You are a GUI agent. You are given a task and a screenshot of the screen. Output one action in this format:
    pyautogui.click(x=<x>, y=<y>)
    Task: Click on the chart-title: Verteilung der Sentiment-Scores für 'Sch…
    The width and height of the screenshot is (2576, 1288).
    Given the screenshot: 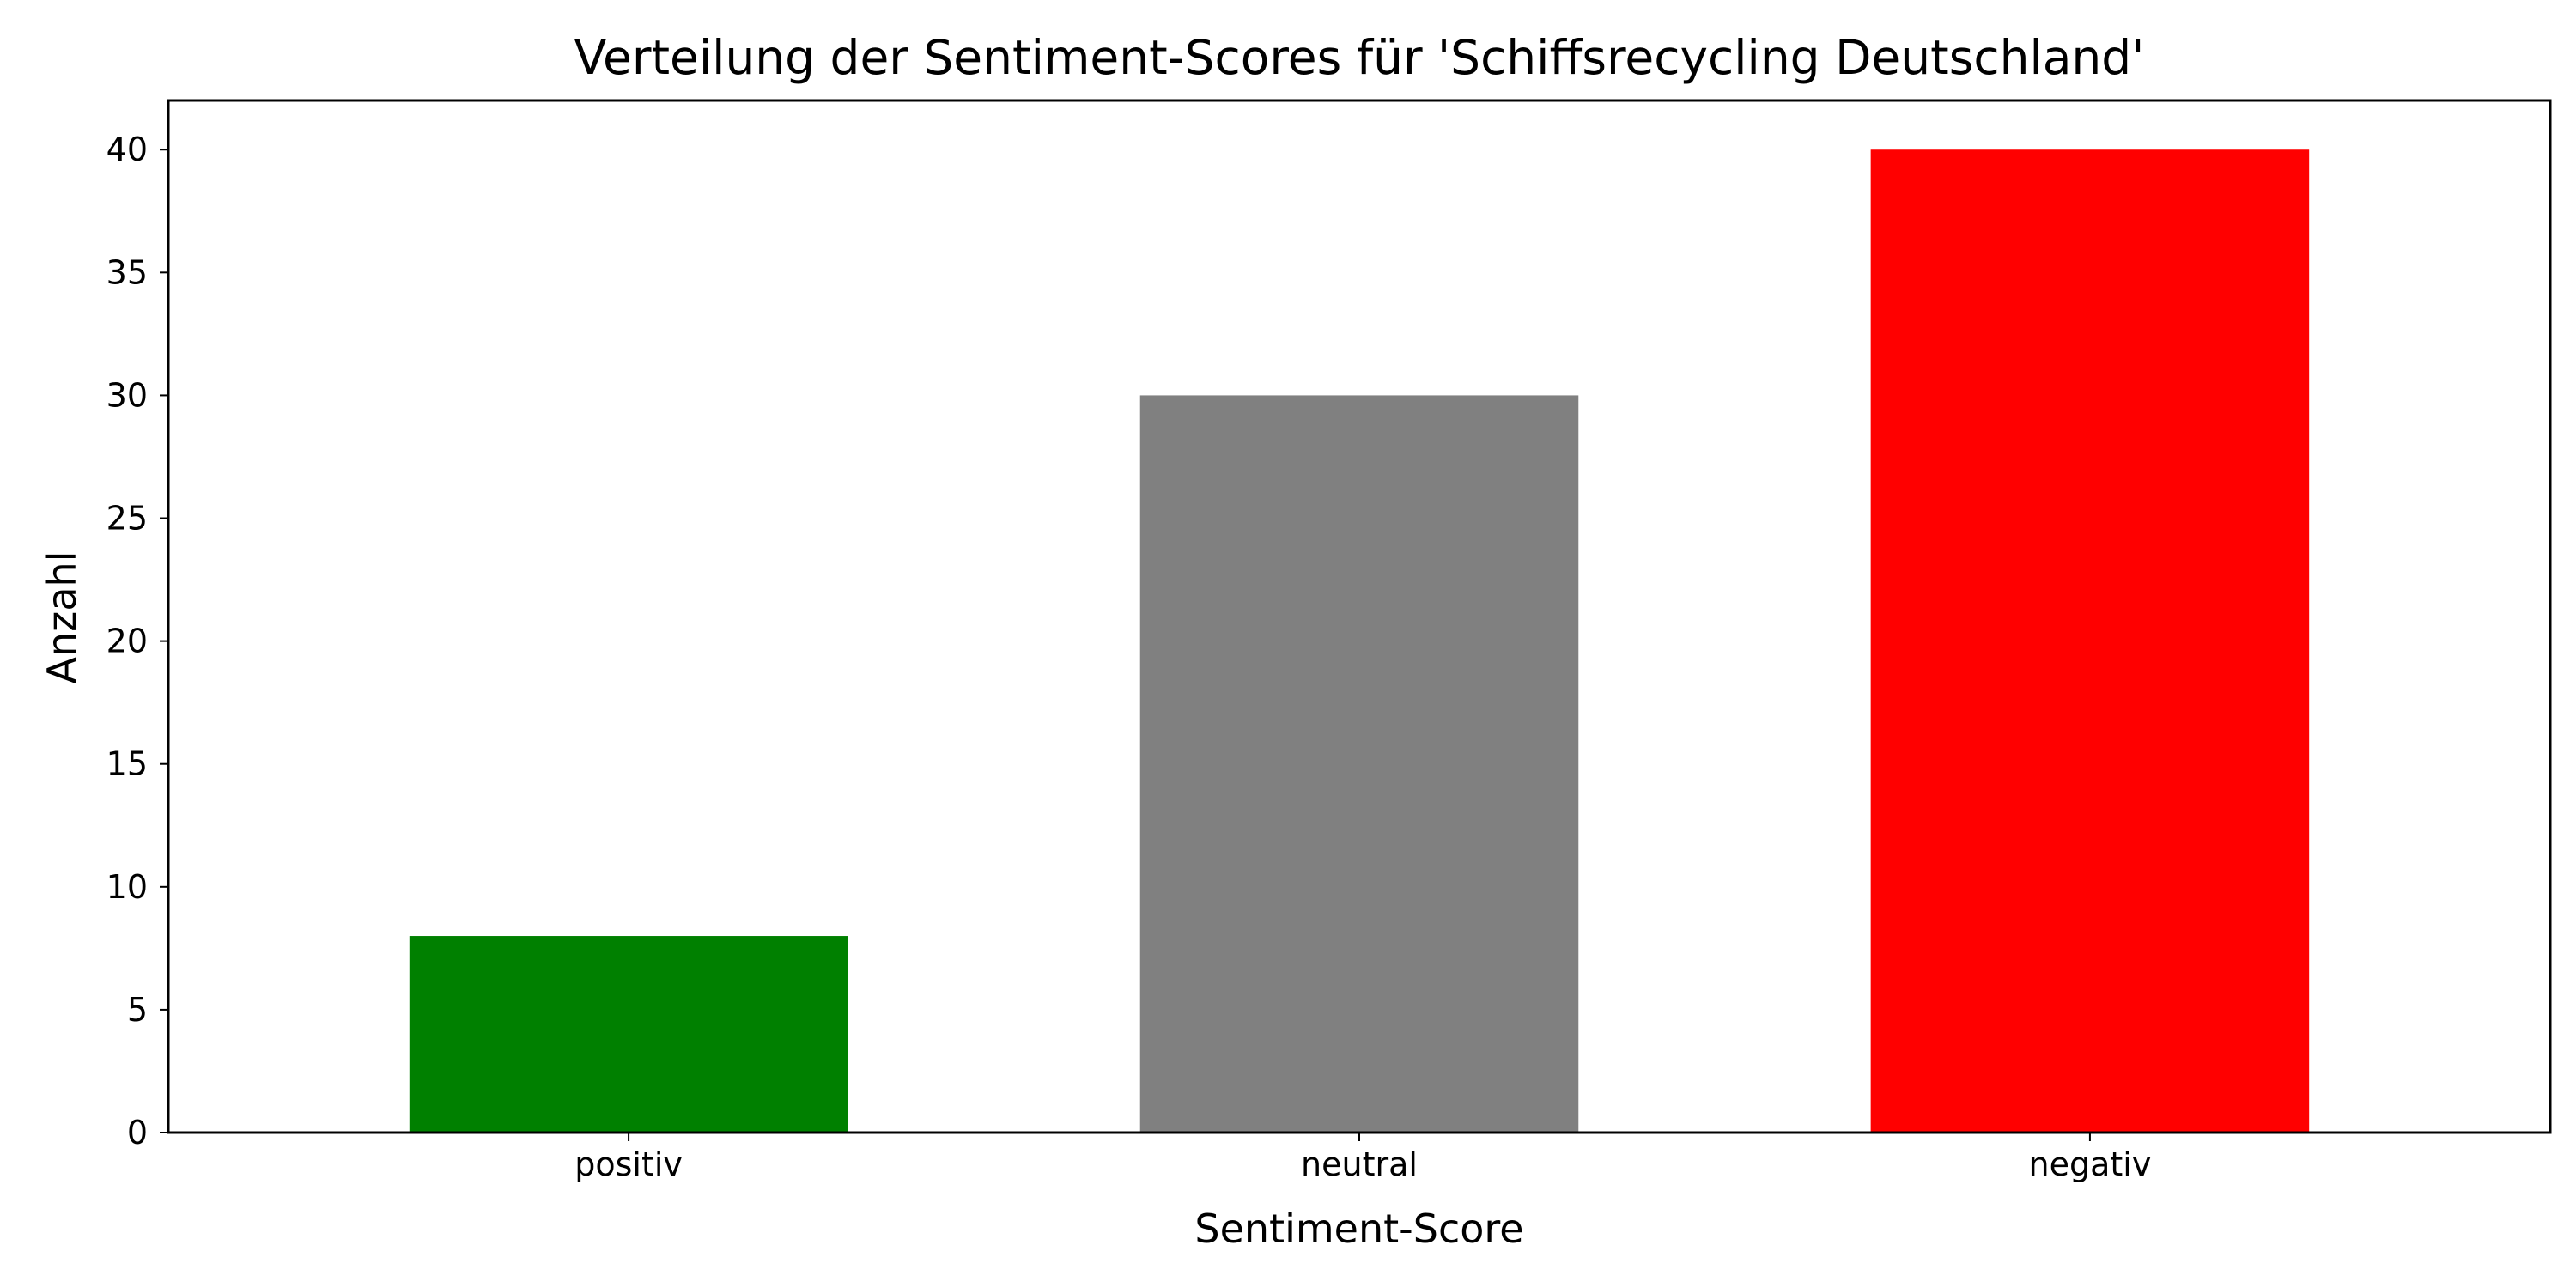 What is the action you would take?
    pyautogui.click(x=1360, y=58)
    